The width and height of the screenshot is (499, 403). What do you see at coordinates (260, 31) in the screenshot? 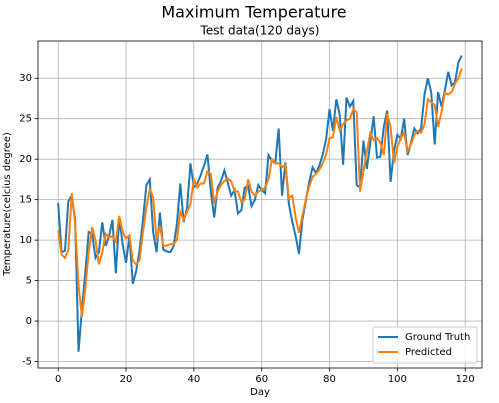
I see `chart-subtitle: Test data(120 days)` at bounding box center [260, 31].